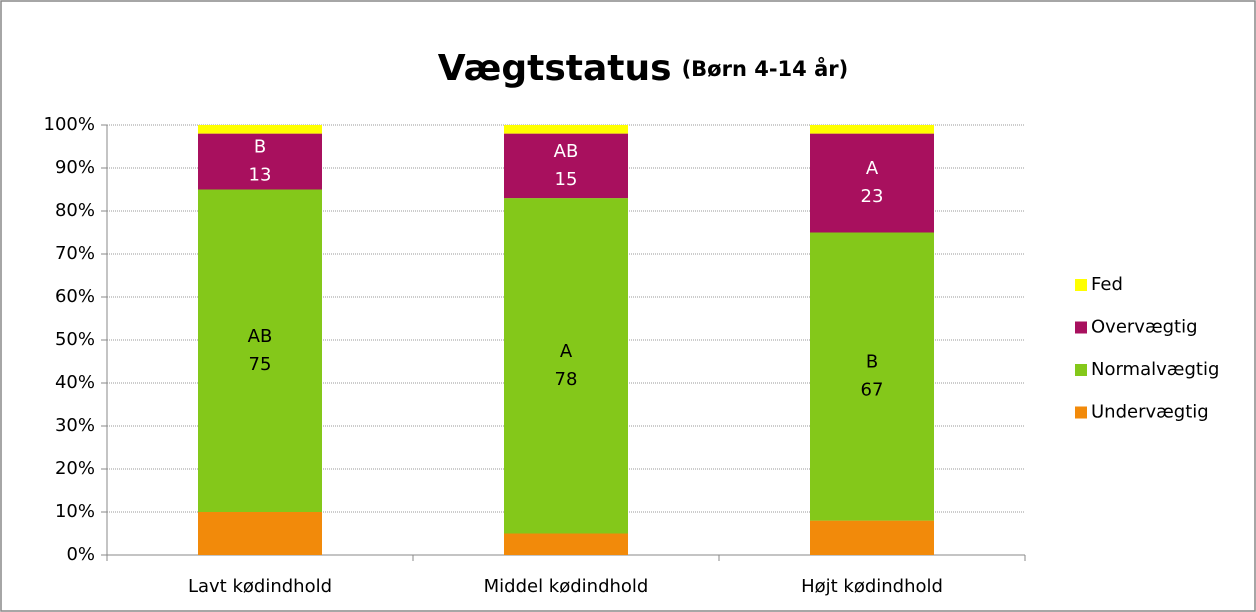  Describe the element at coordinates (69, 124) in the screenshot. I see `y-tick-label: 100%` at that location.